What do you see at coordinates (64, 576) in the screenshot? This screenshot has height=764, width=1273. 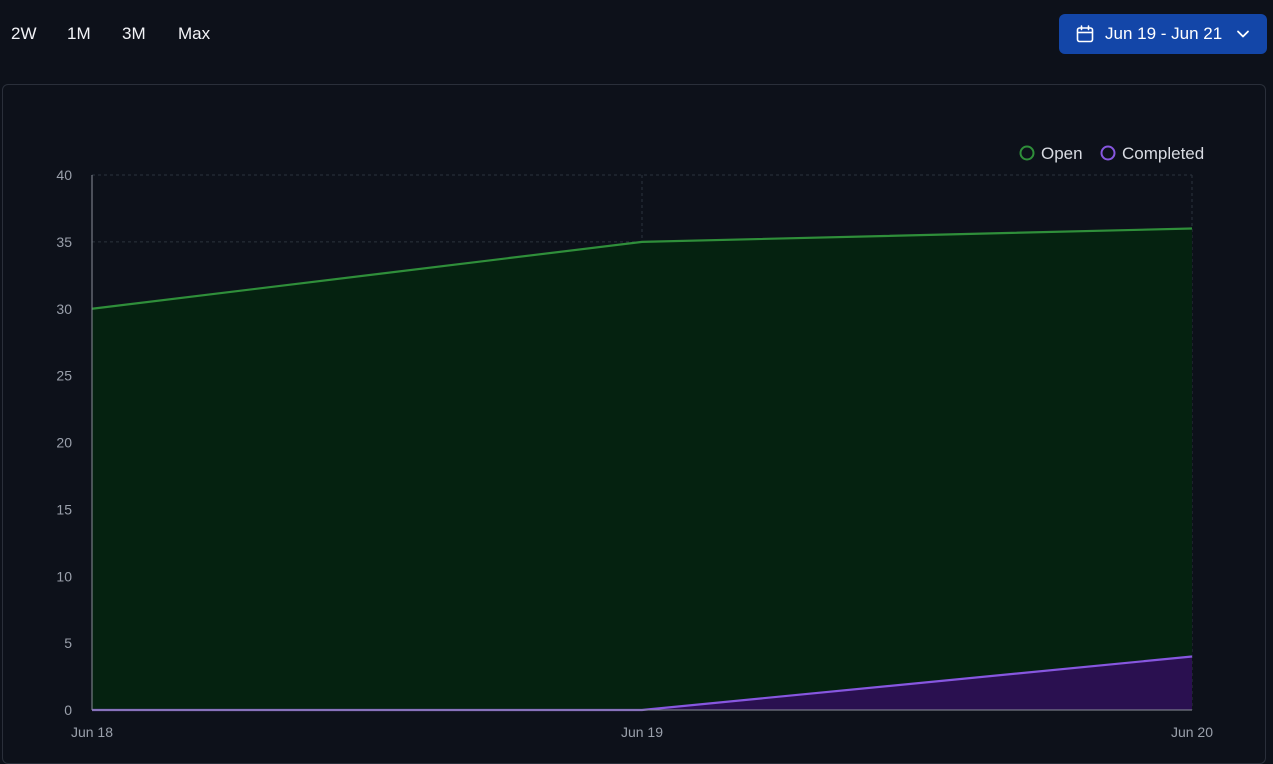 I see `y-tick-label: 10` at bounding box center [64, 576].